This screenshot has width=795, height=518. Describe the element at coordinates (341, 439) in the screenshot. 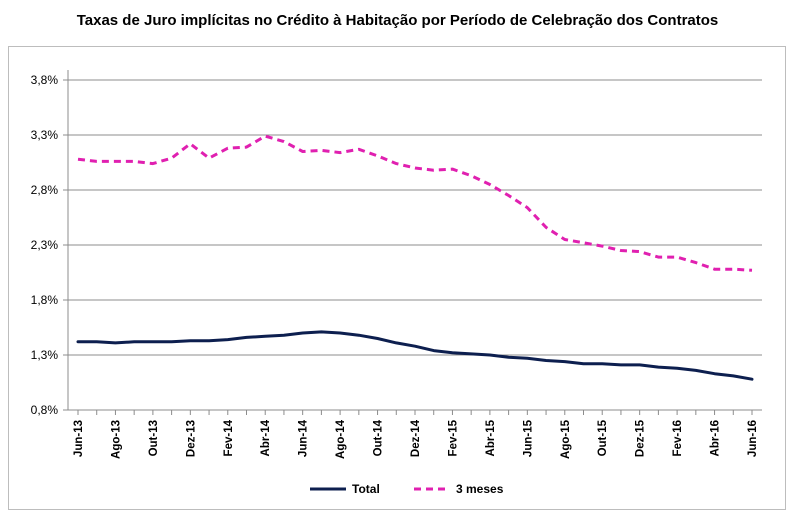

I see `x-tick-label: Ago-14` at that location.